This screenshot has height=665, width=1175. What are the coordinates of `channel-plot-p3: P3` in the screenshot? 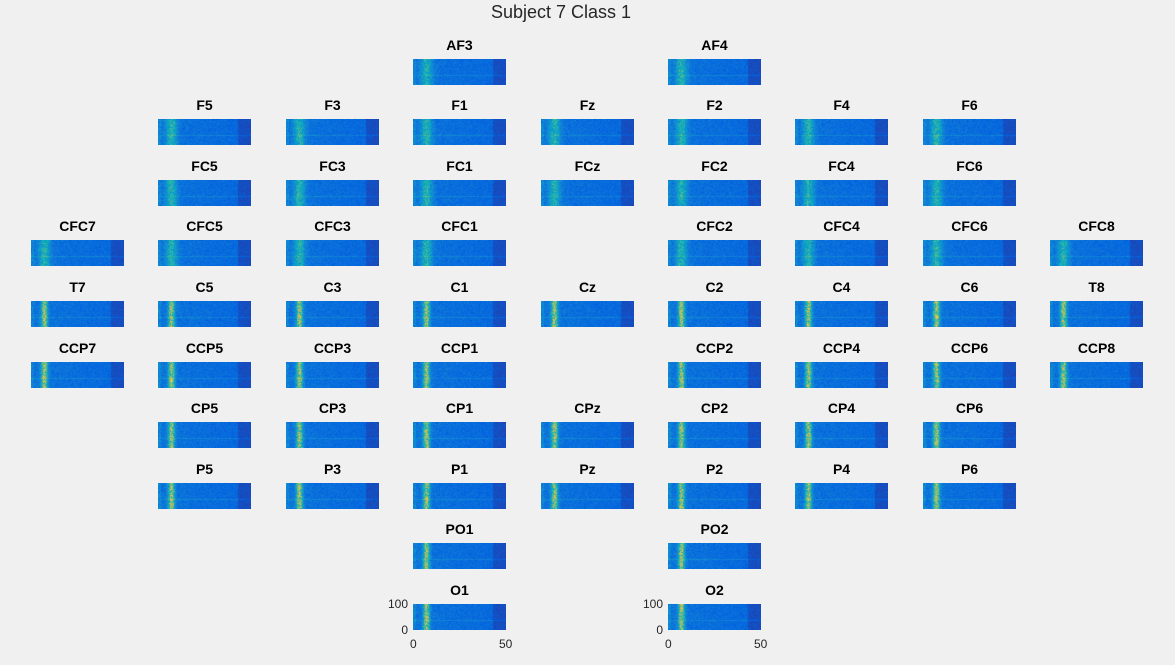 It's located at (332, 485).